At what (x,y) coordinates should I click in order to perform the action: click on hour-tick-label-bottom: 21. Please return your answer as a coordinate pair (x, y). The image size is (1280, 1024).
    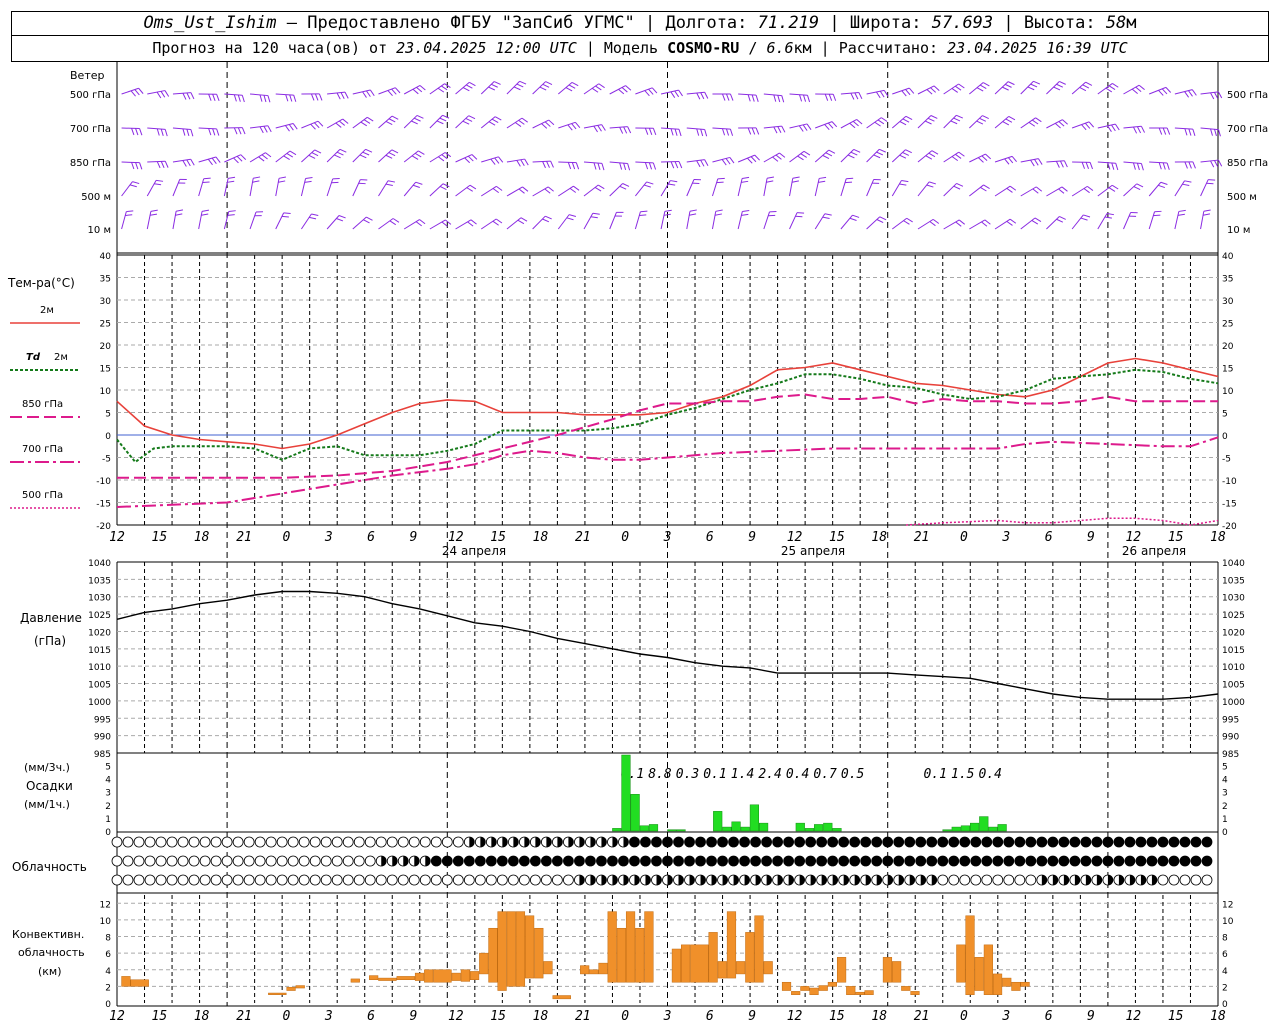
    Looking at the image, I should click on (244, 1016).